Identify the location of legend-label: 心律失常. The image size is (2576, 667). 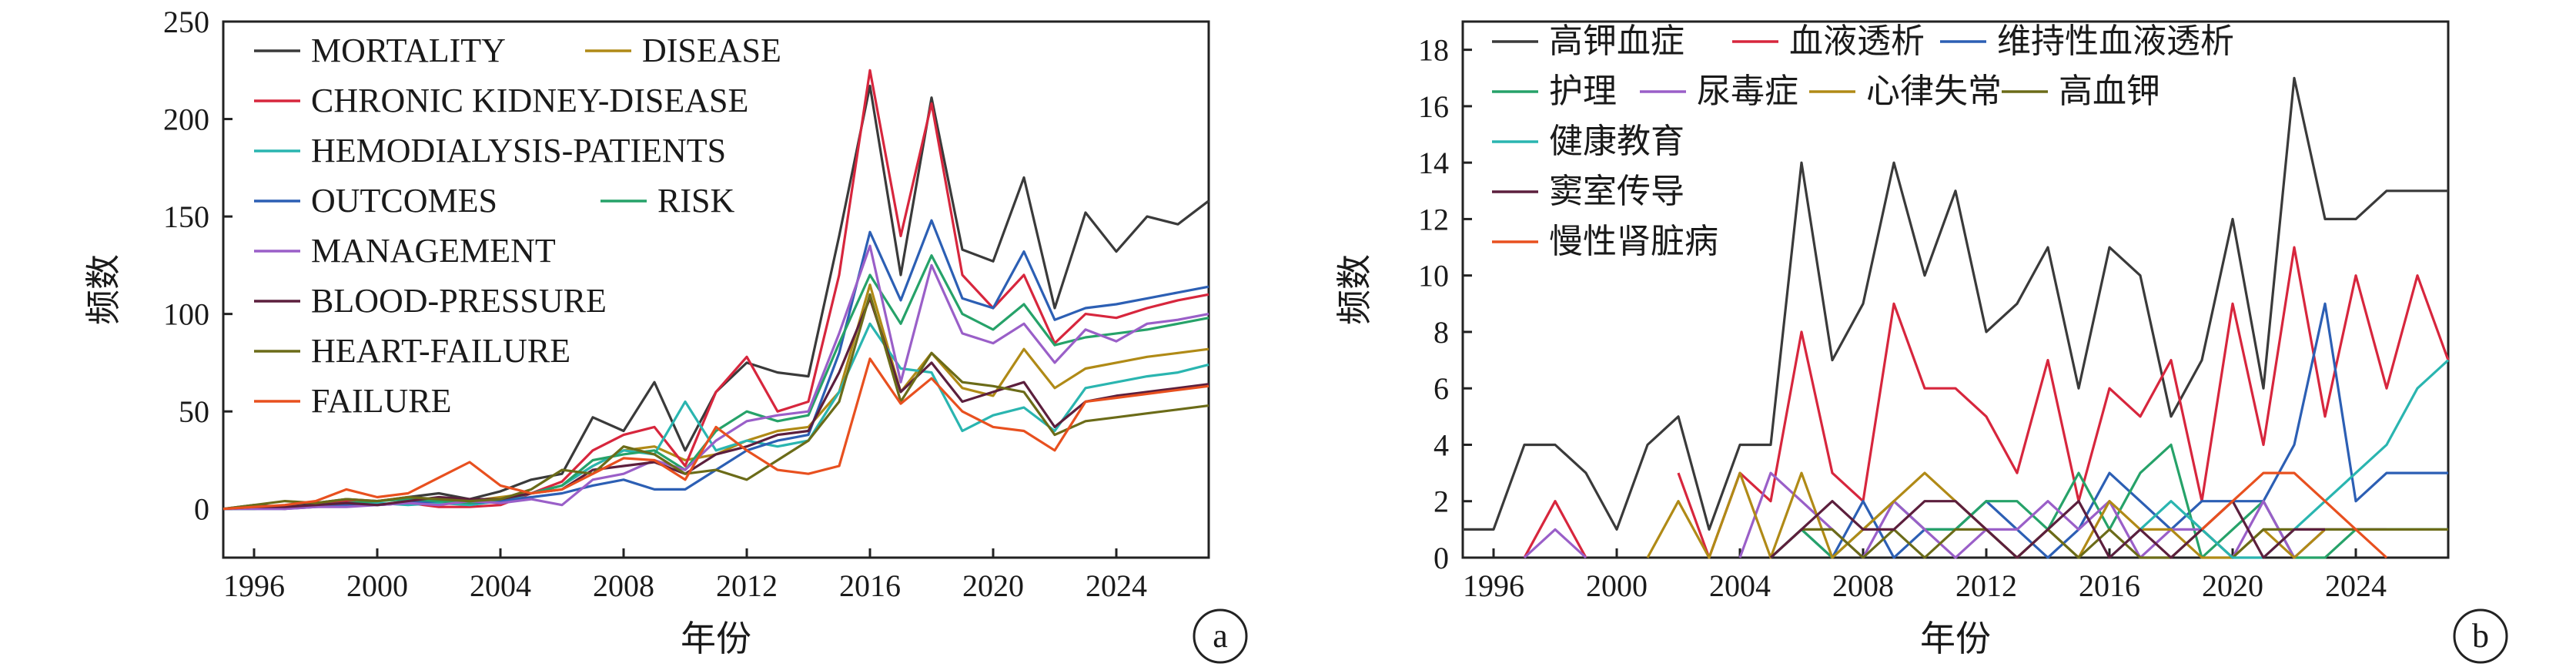
(1934, 91).